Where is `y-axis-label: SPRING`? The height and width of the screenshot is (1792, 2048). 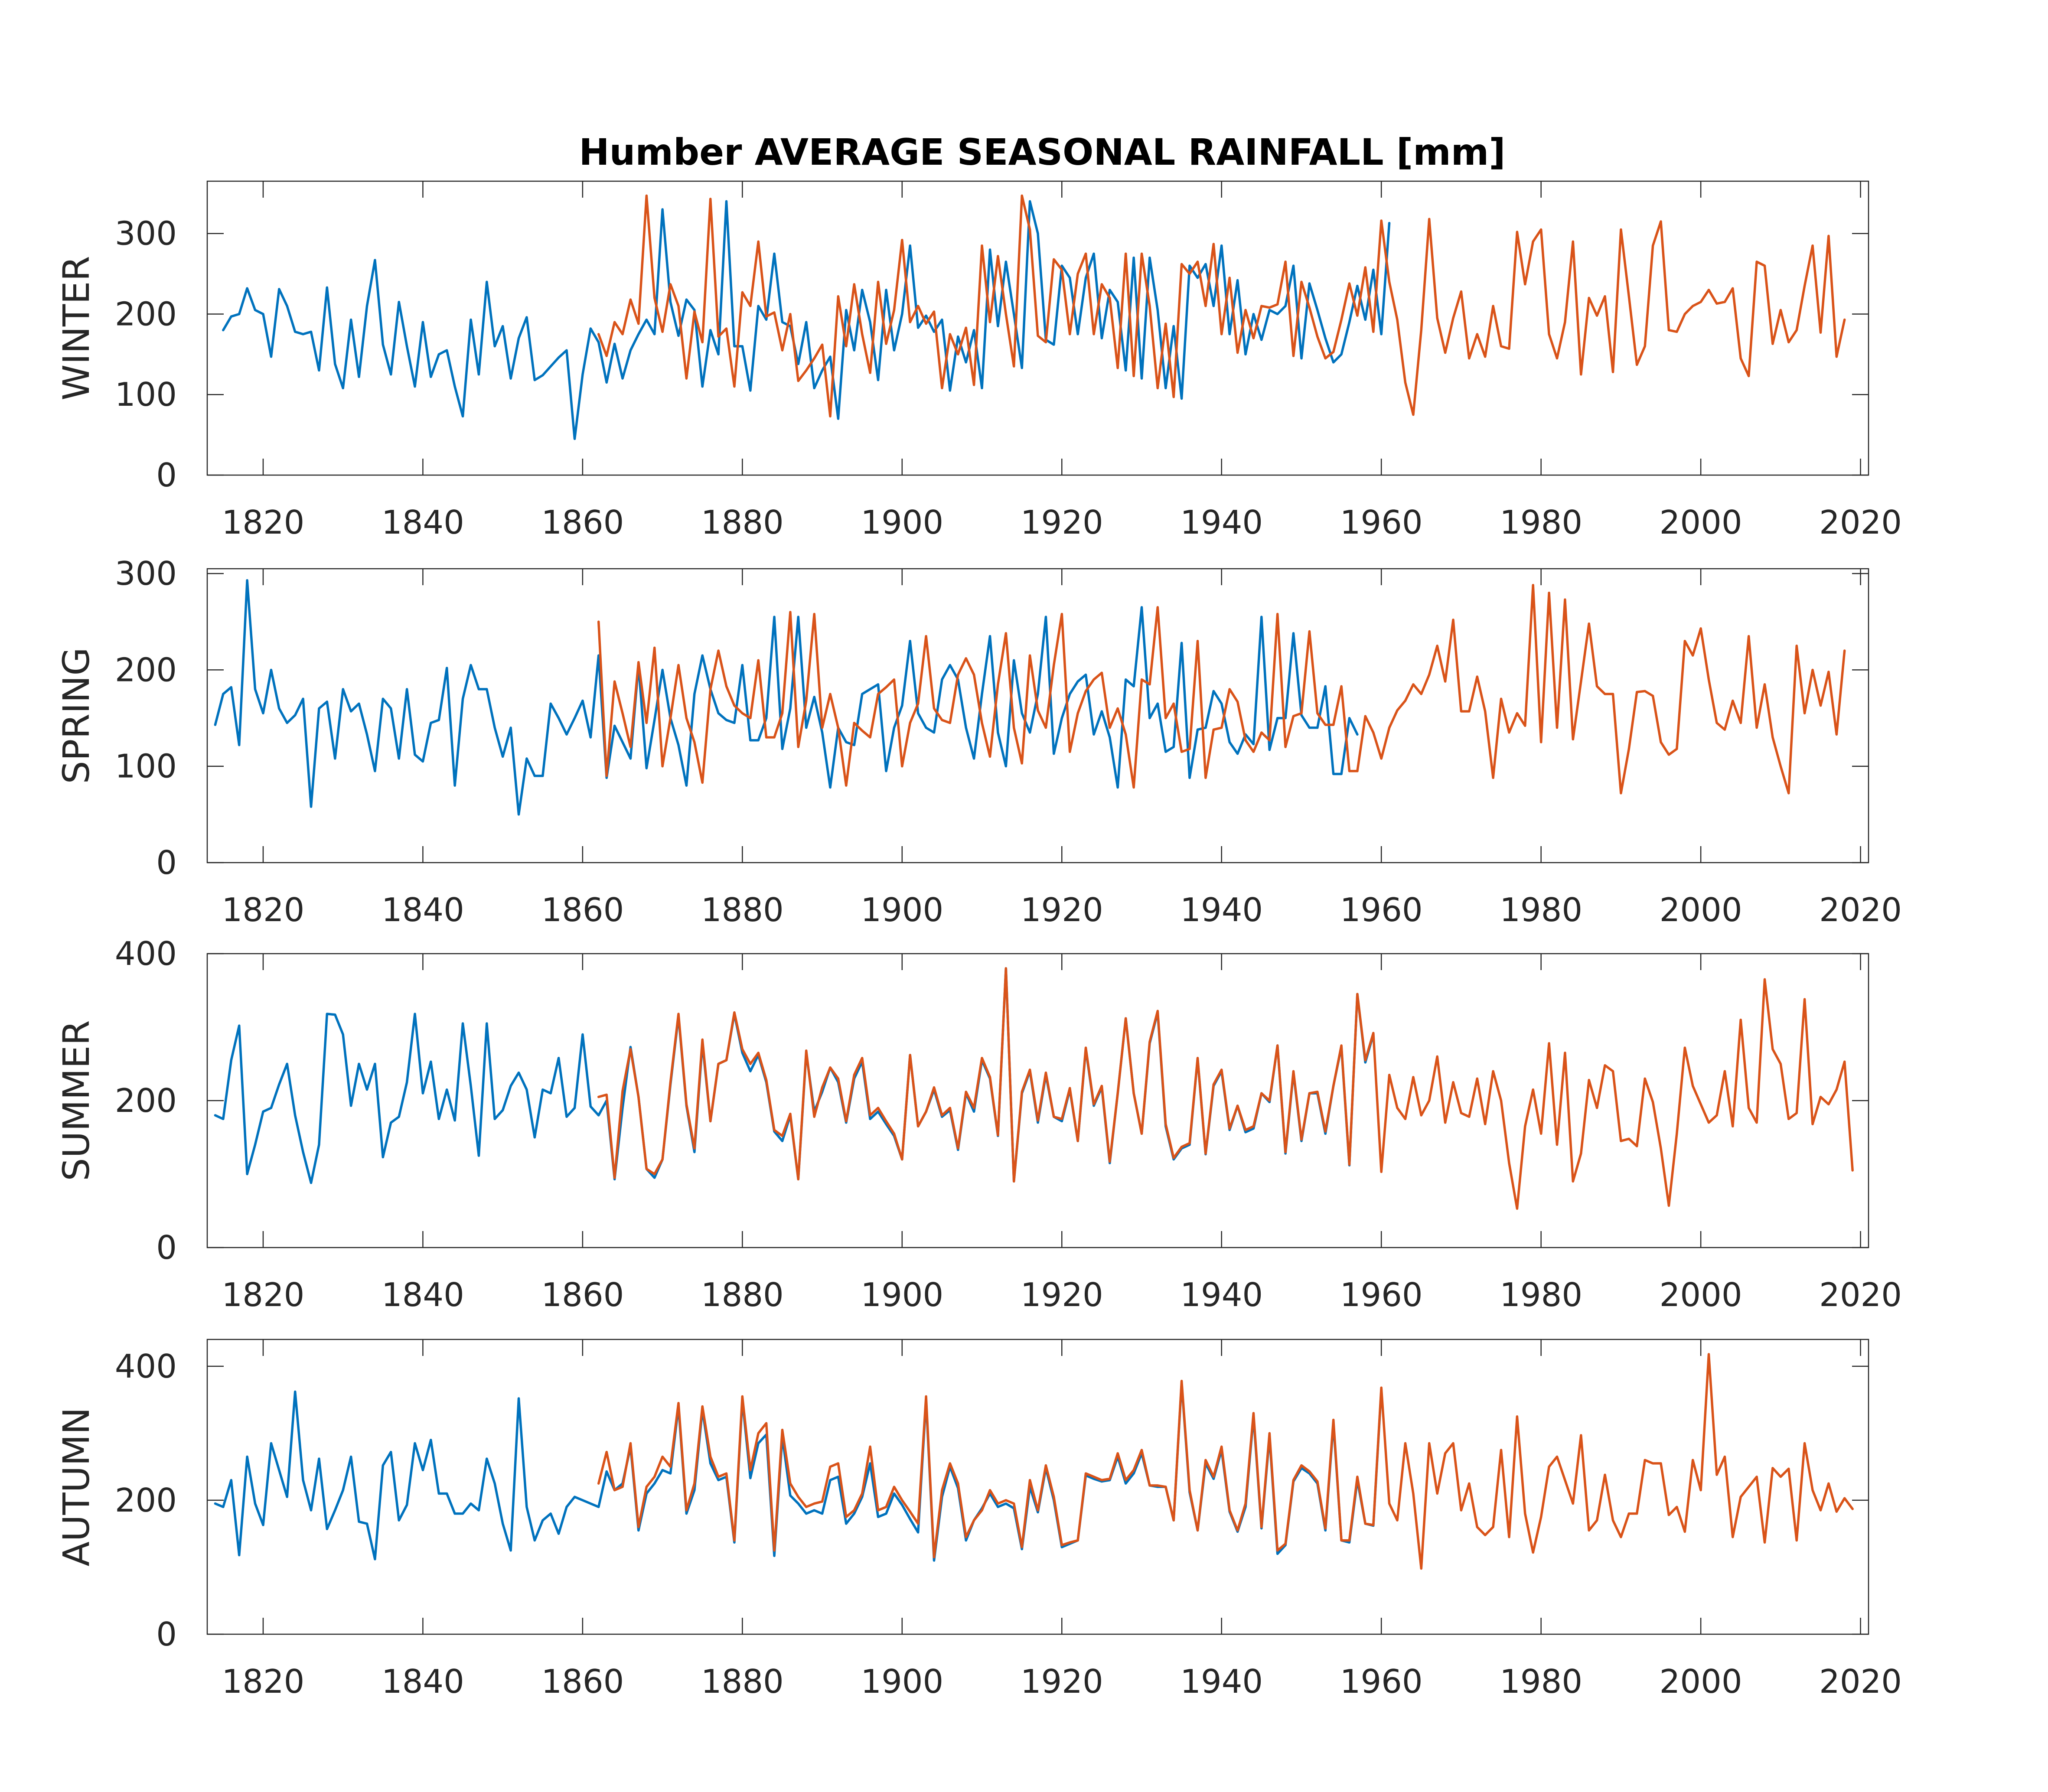
y-axis-label: SPRING is located at coordinates (76, 715).